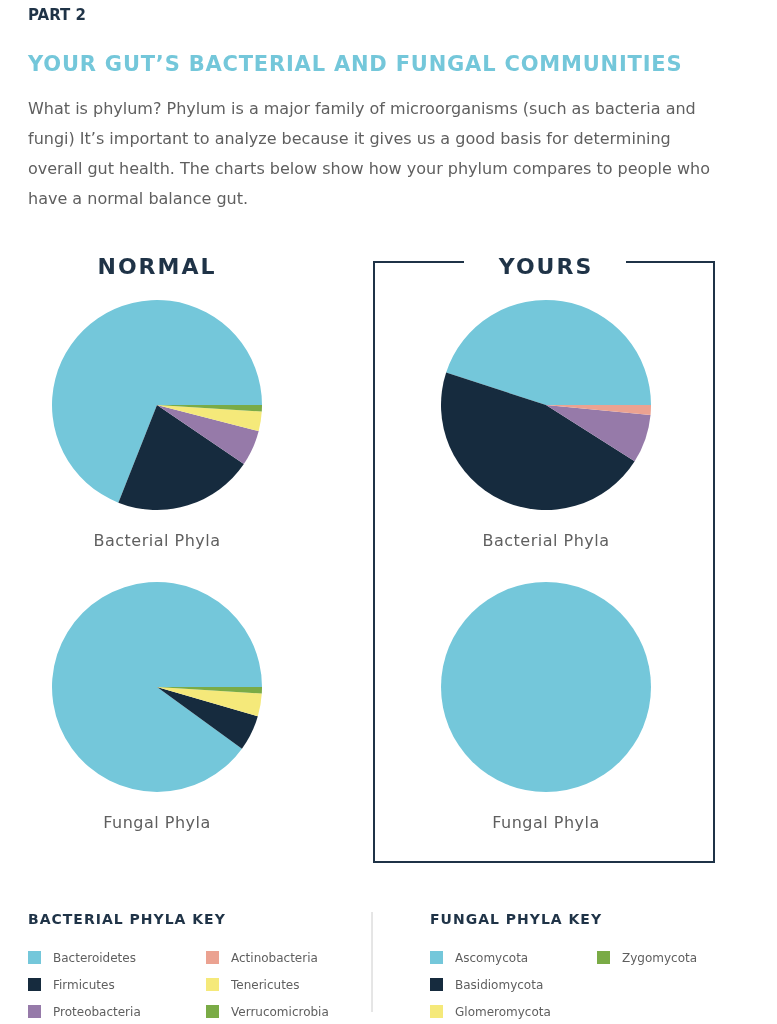 Image resolution: width=777 pixels, height=1024 pixels. Describe the element at coordinates (492, 958) in the screenshot. I see `legend-label: Ascomycota` at that location.